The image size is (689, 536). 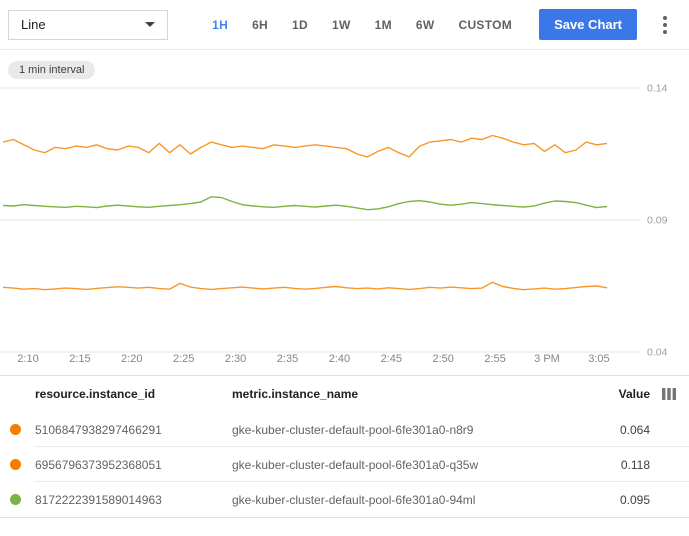 I want to click on instance-id-cell: 6956796373952368051, so click(x=98, y=464).